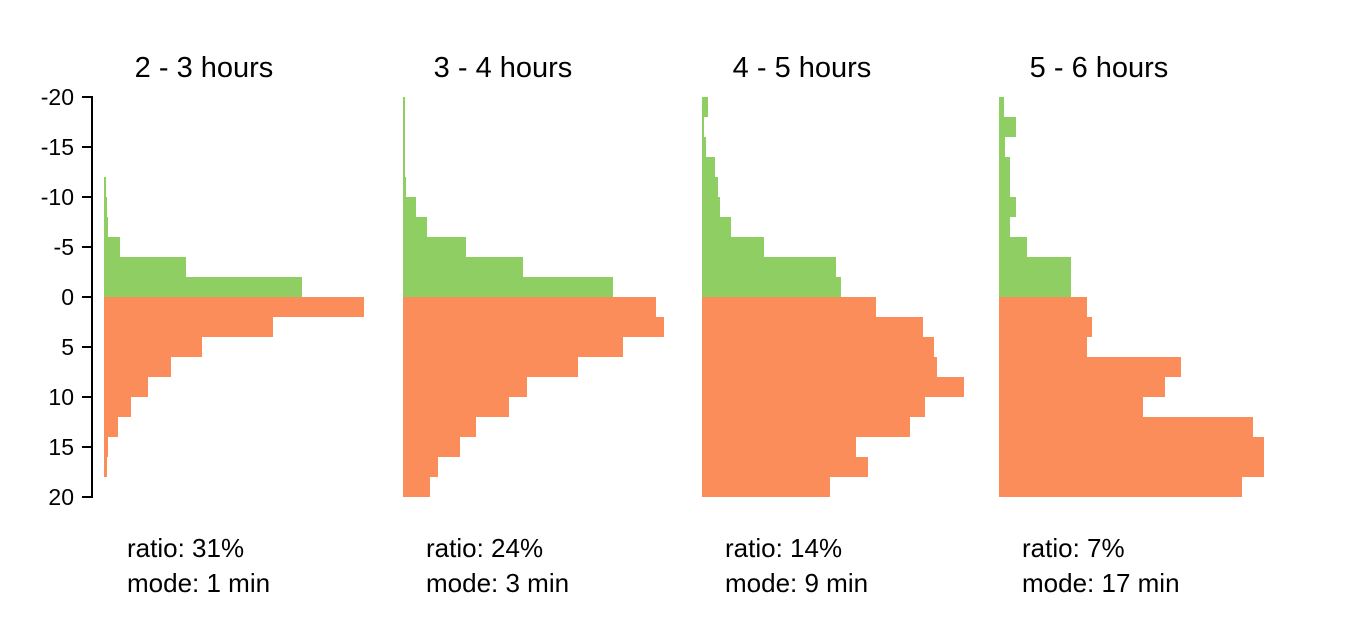 The height and width of the screenshot is (642, 1360). What do you see at coordinates (797, 583) in the screenshot?
I see `mode-label: mode: 9 min` at bounding box center [797, 583].